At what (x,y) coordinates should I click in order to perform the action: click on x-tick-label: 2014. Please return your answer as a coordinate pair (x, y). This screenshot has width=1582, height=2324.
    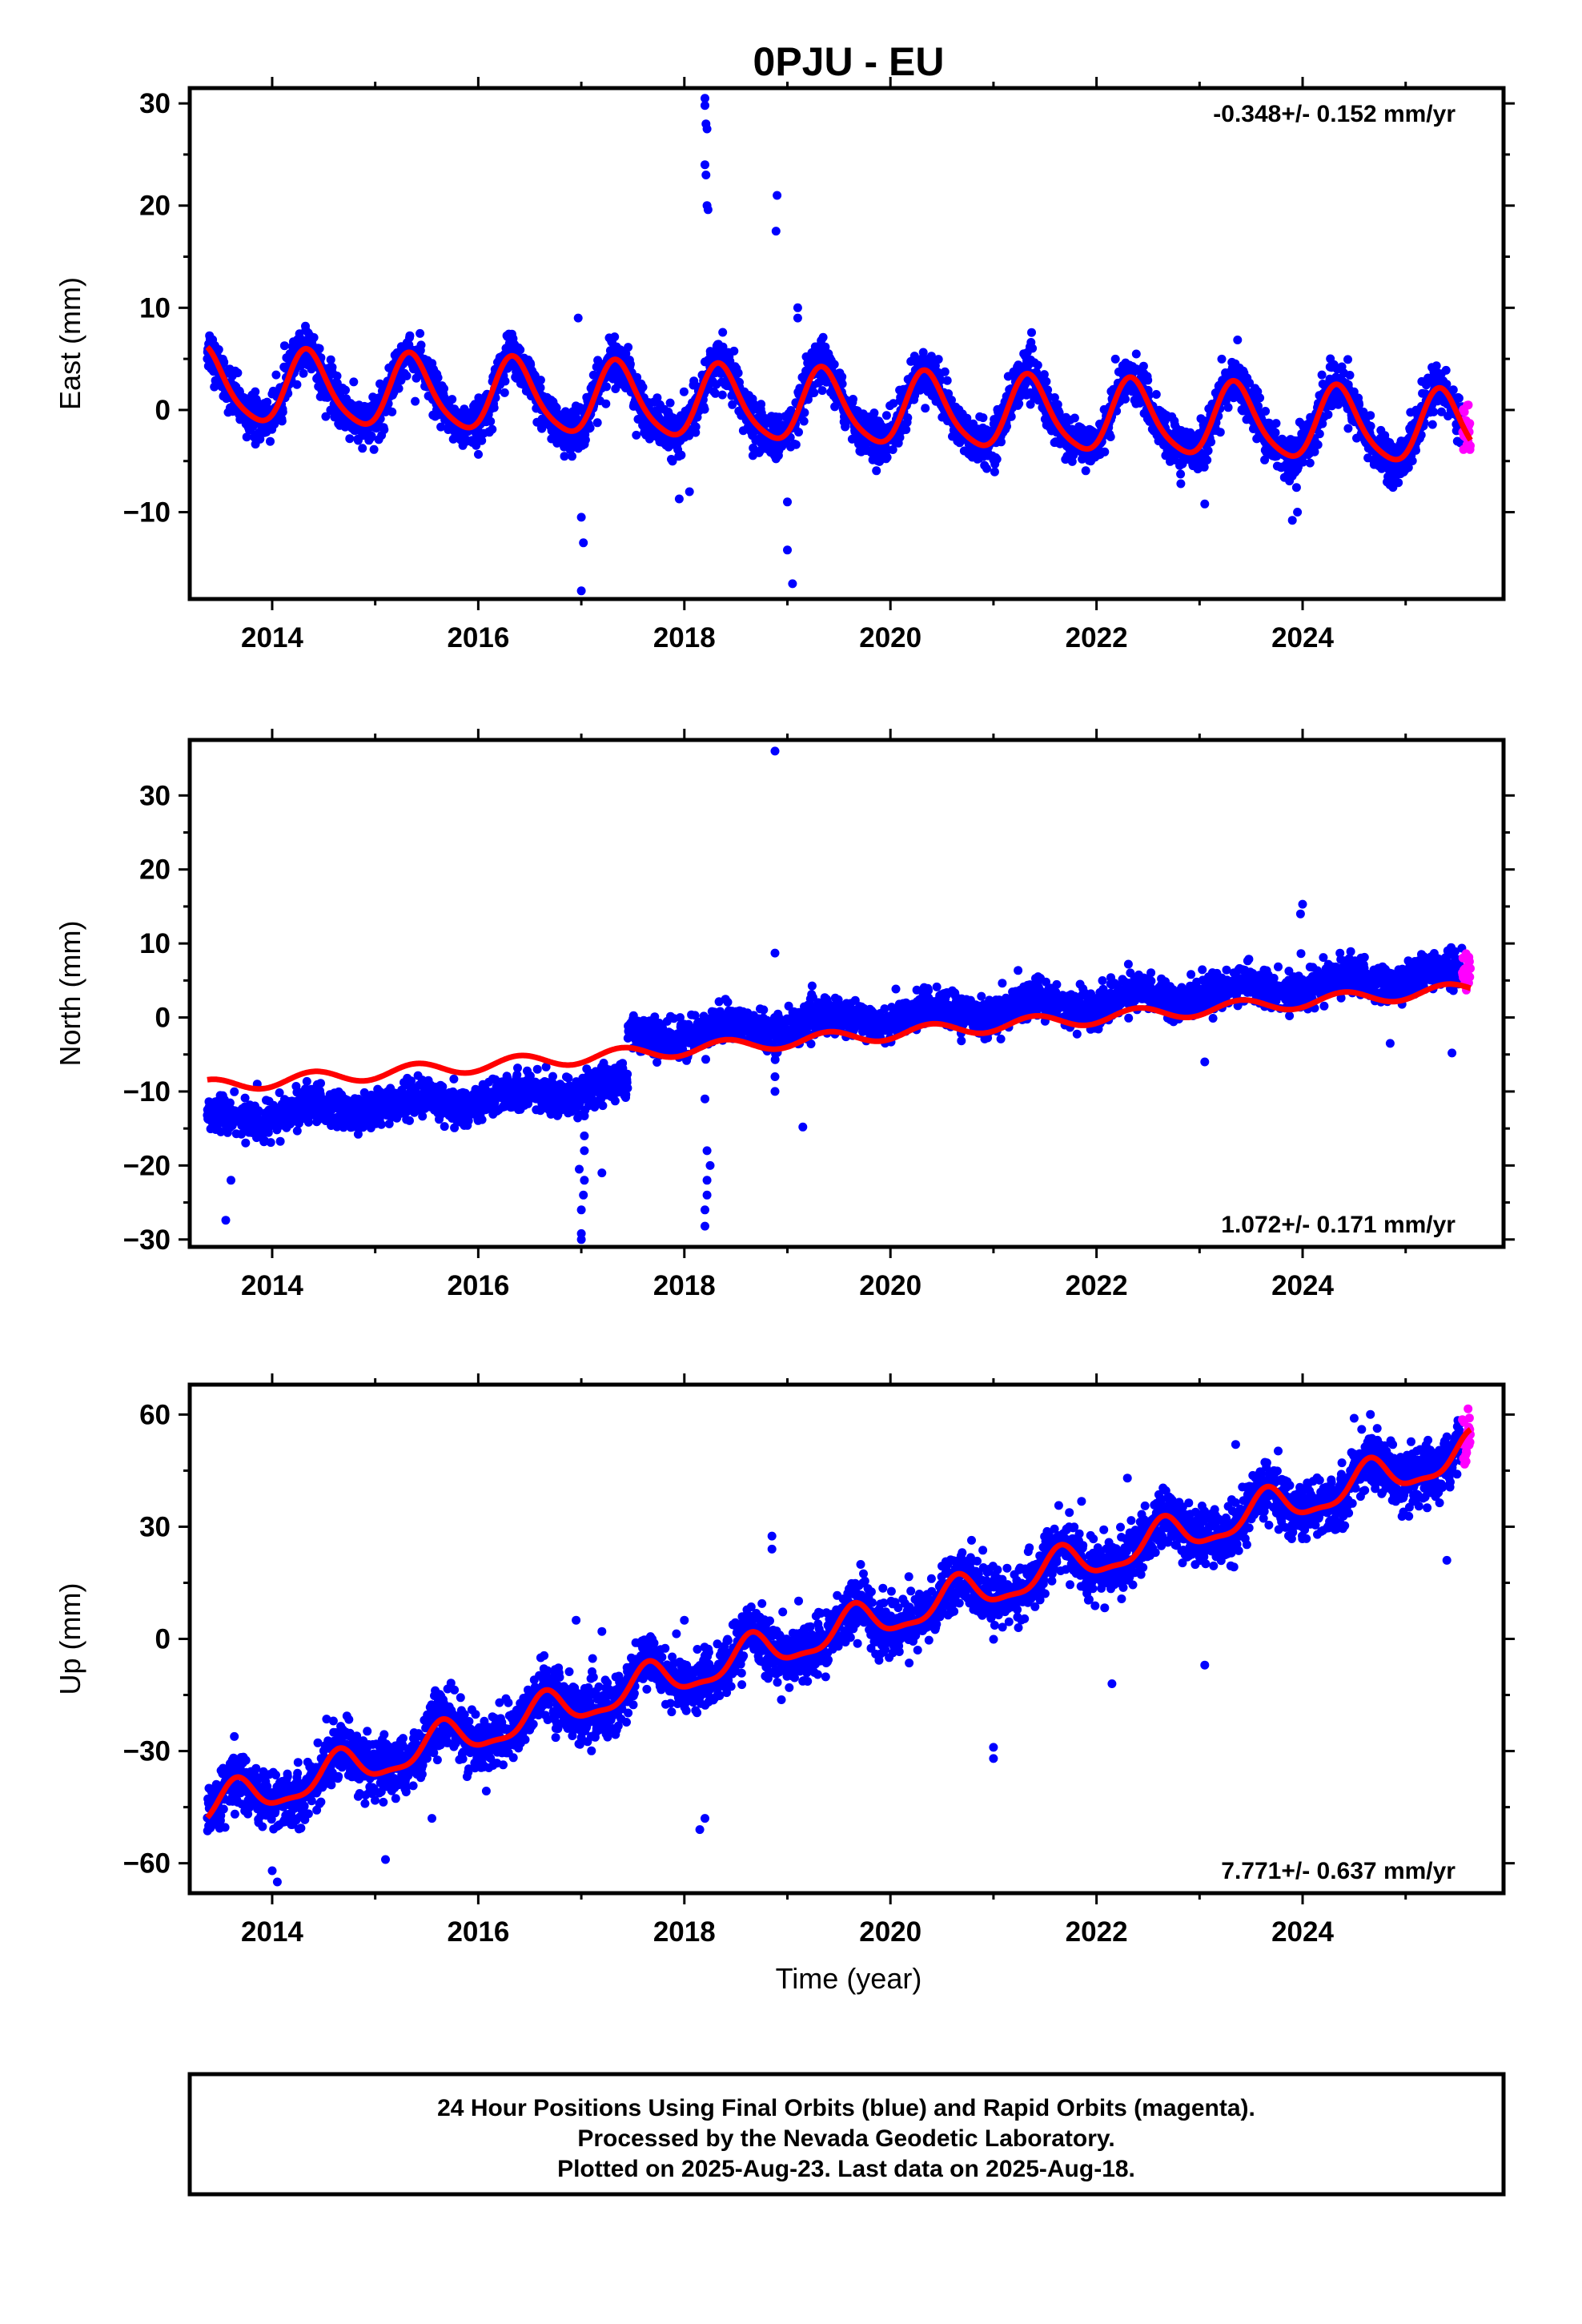
    Looking at the image, I should click on (272, 637).